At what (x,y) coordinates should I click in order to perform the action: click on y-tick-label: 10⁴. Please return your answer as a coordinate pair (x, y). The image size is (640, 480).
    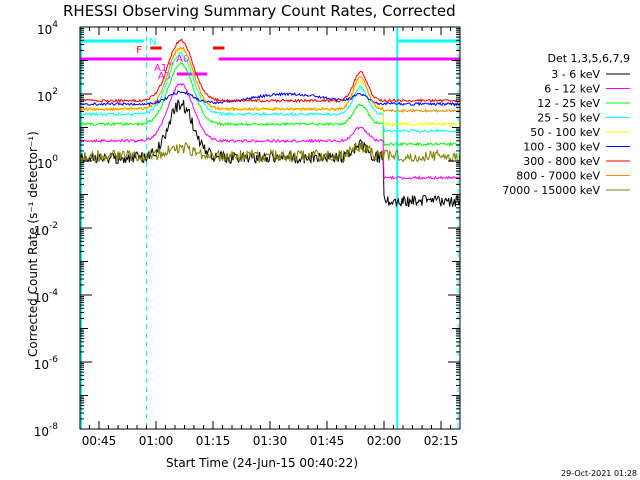
    Looking at the image, I should click on (47, 28).